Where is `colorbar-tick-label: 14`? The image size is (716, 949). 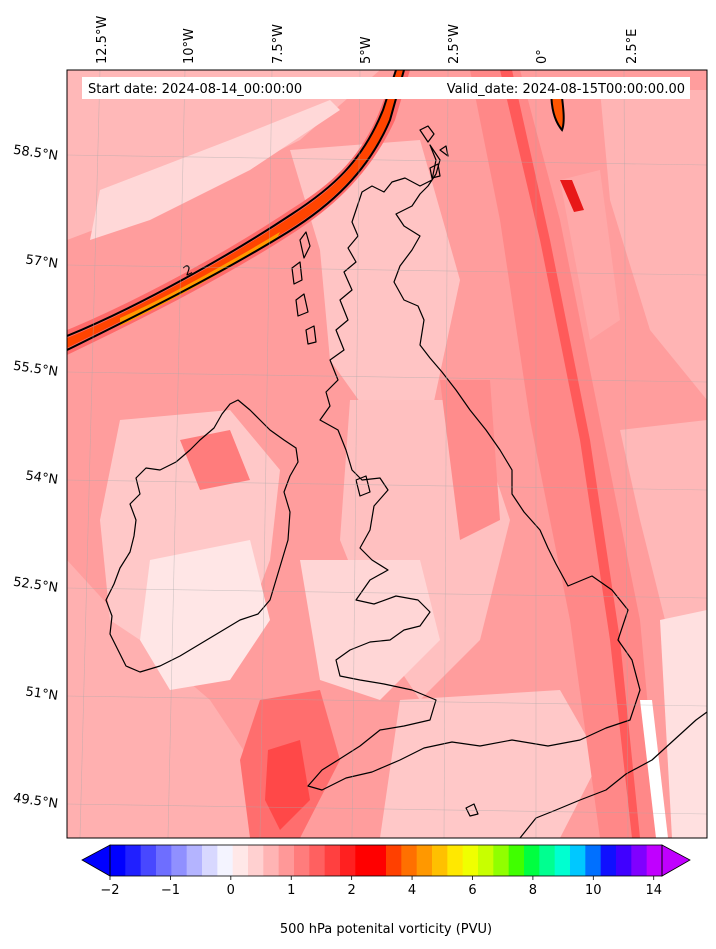
colorbar-tick-label: 14 is located at coordinates (653, 890).